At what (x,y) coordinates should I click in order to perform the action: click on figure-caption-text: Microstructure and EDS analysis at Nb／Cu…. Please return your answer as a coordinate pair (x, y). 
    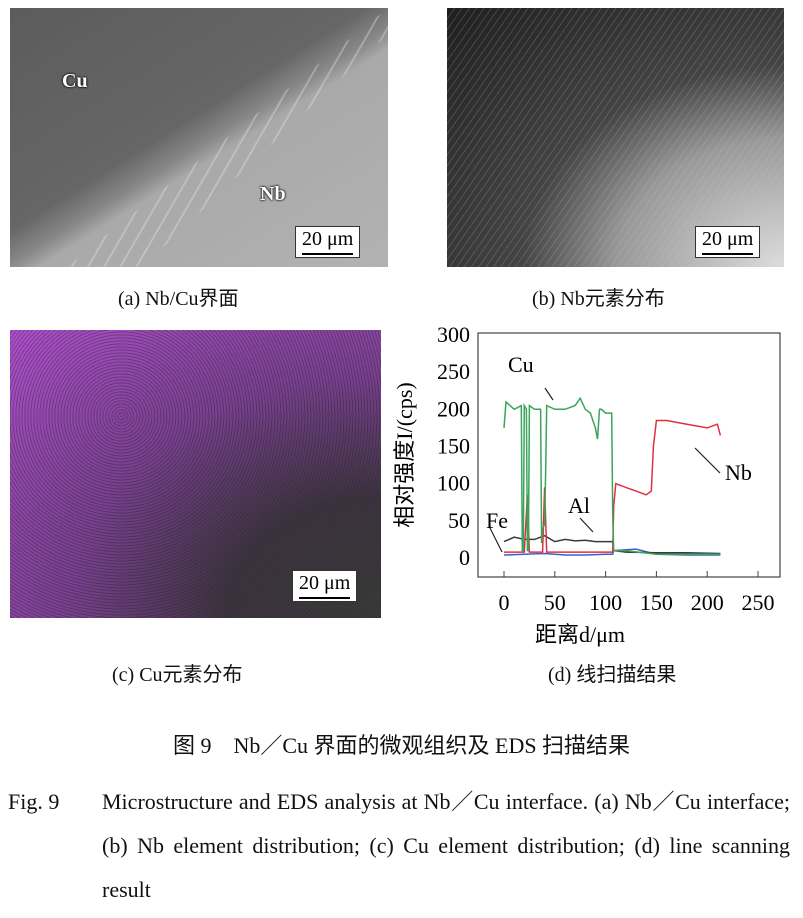
    Looking at the image, I should click on (446, 845).